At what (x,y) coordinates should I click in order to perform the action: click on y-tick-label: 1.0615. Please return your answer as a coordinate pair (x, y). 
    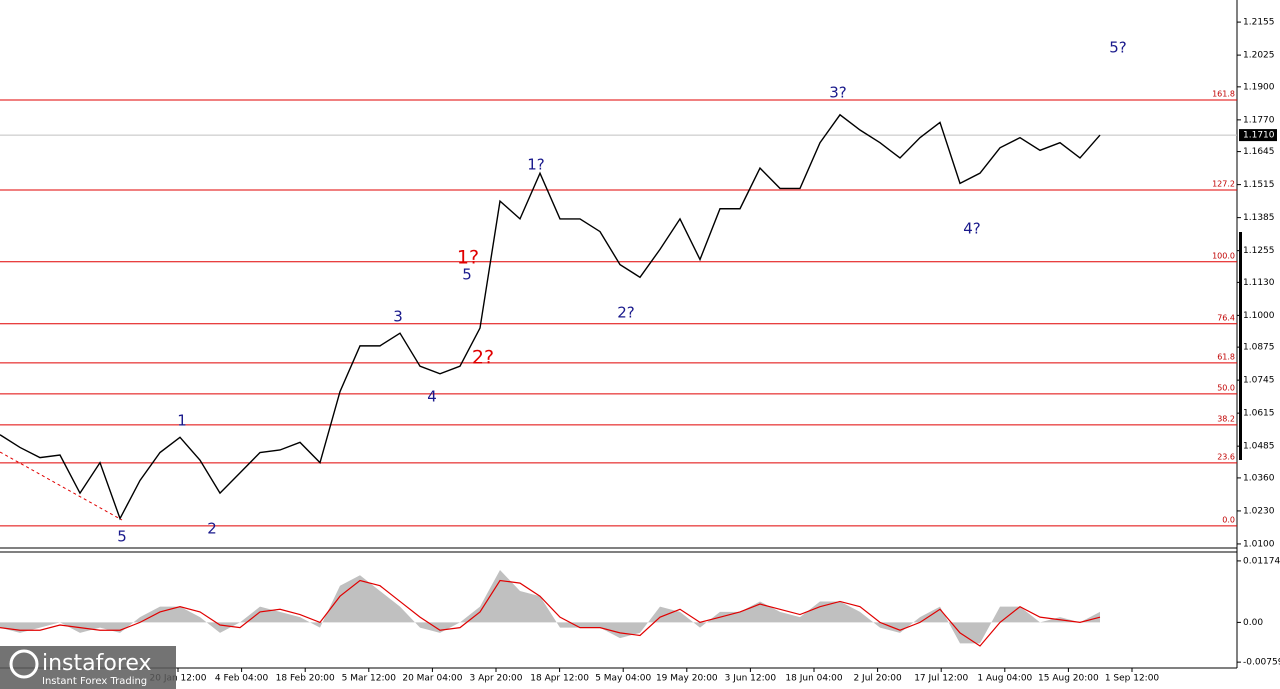
    Looking at the image, I should click on (1259, 414).